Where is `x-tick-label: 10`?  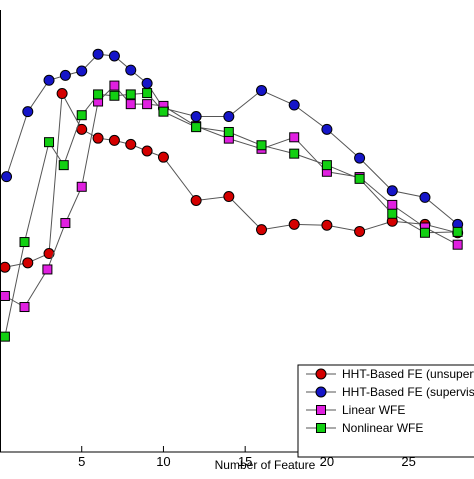
x-tick-label: 10 is located at coordinates (163, 461).